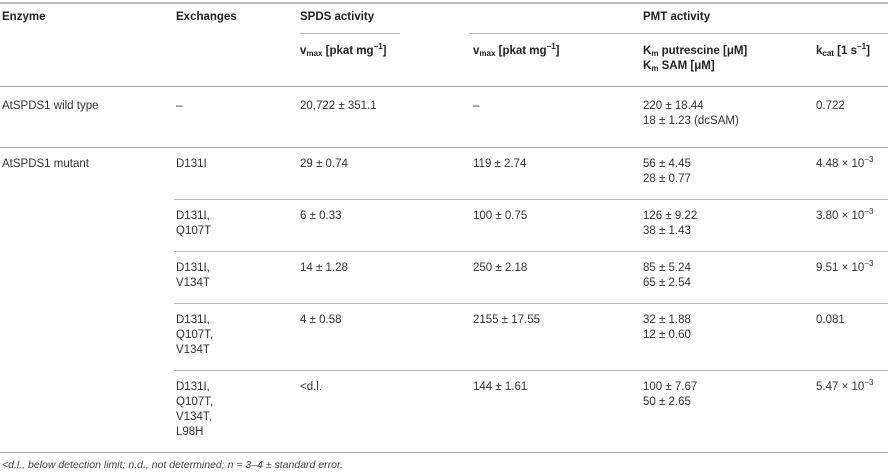 Image resolution: width=888 pixels, height=472 pixels. What do you see at coordinates (691, 113) in the screenshot?
I see `km-cell: 220 ± 18.44 18 ± 1.23 (dcSAM)` at bounding box center [691, 113].